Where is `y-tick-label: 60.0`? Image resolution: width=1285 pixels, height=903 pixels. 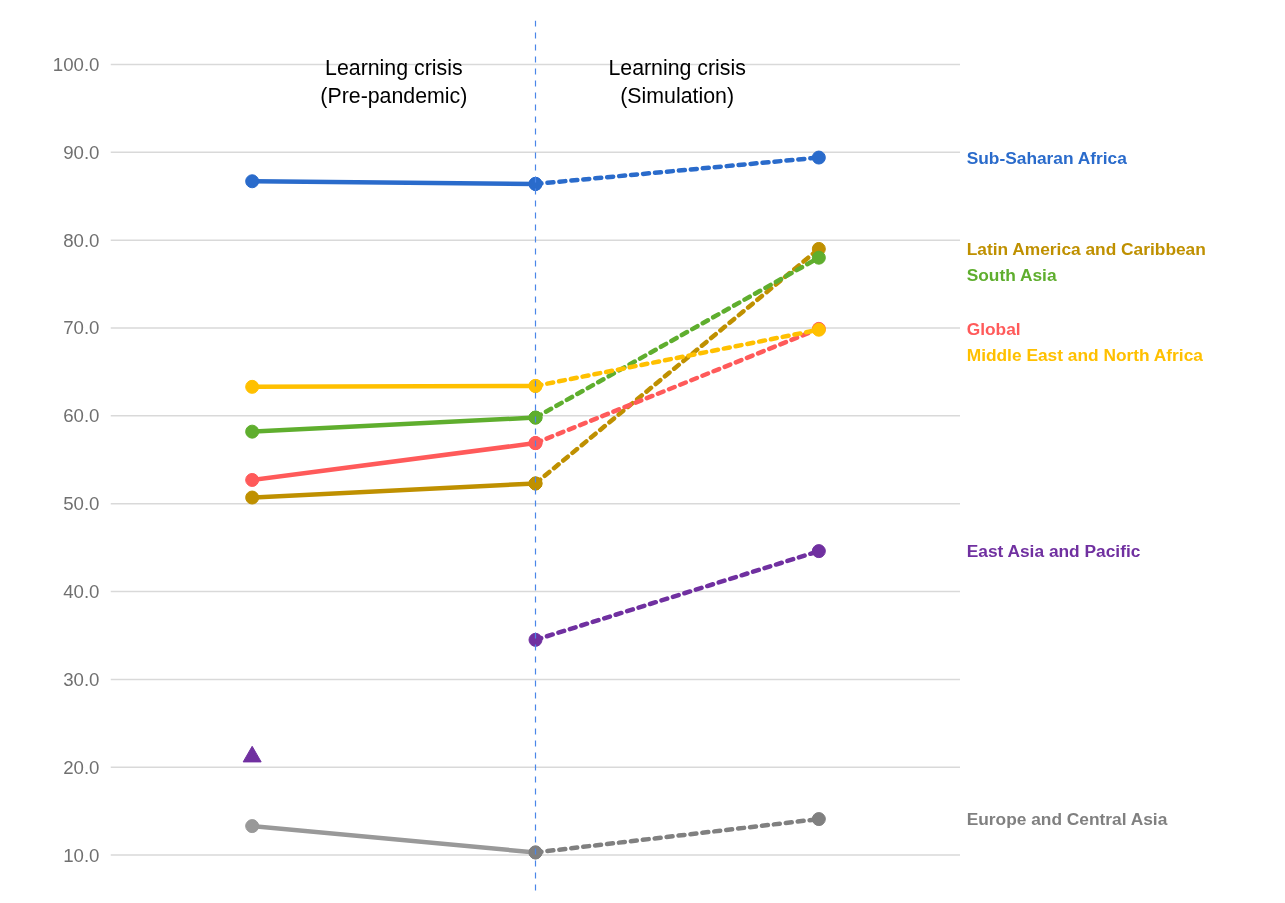 y-tick-label: 60.0 is located at coordinates (81, 416).